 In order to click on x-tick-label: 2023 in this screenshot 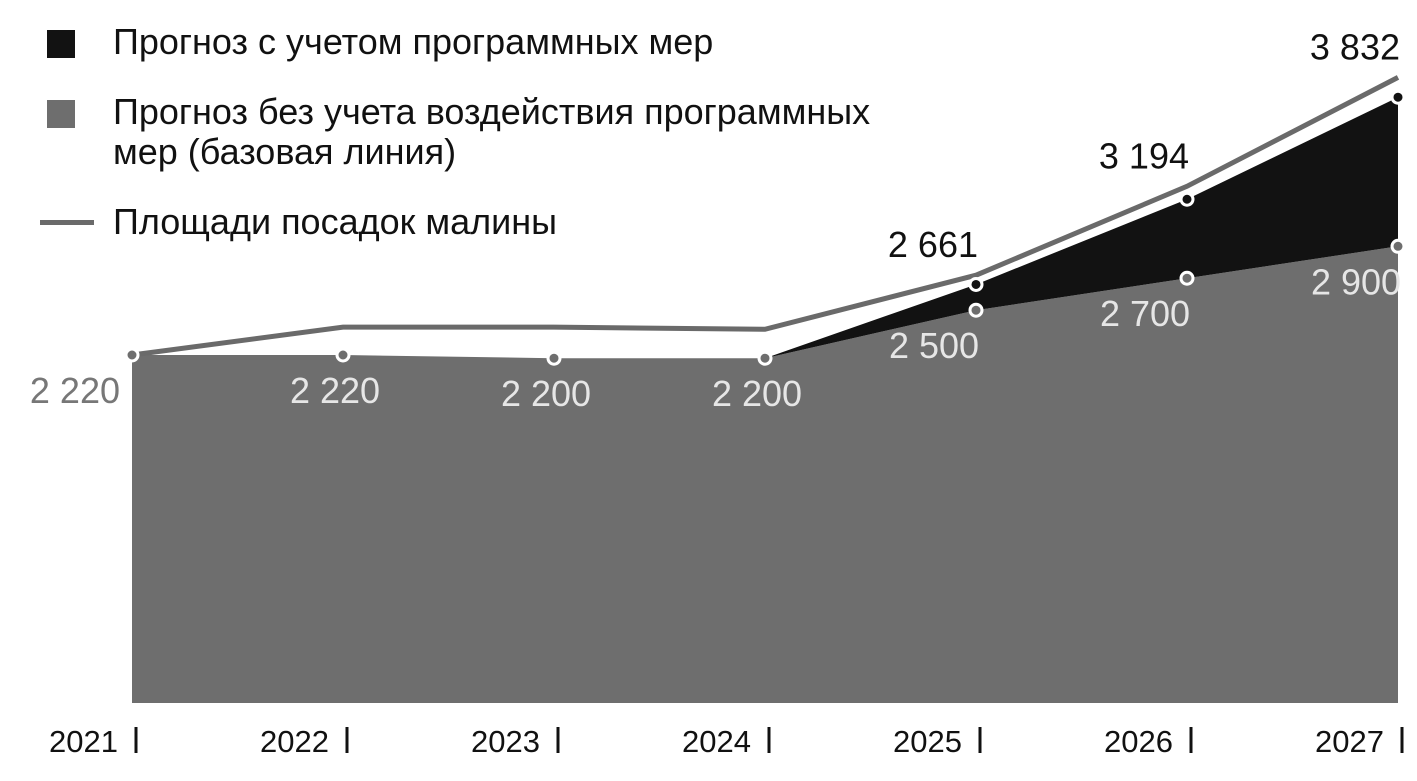, I will do `click(505, 741)`.